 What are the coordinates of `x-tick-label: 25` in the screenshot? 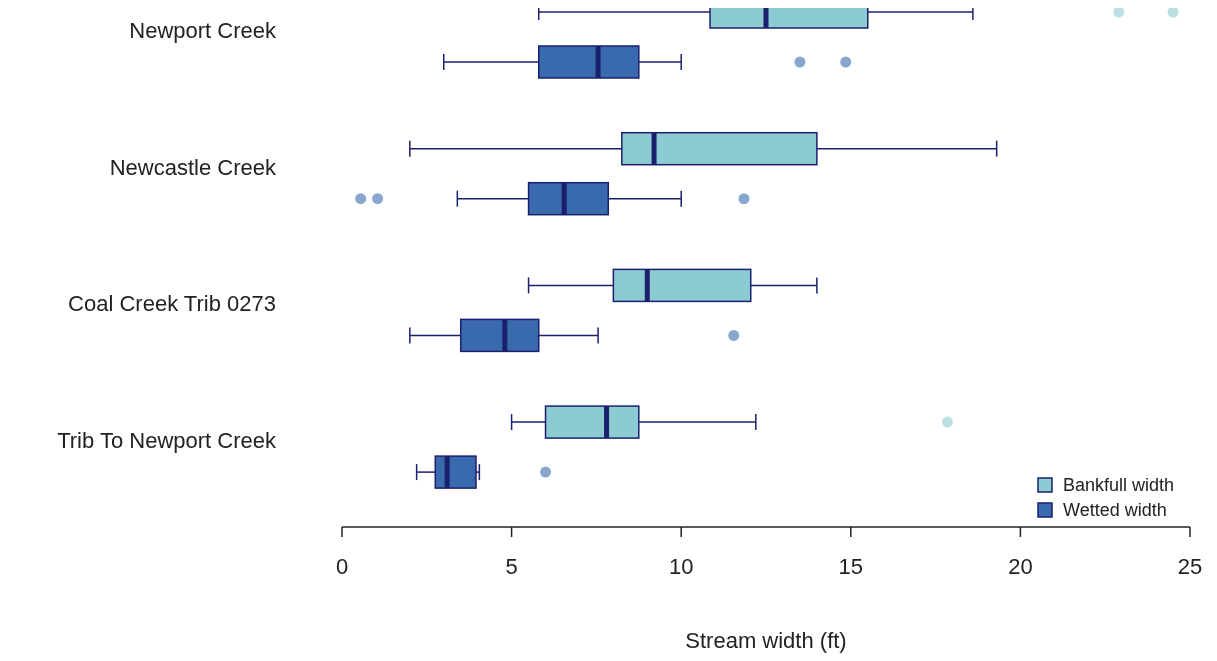 It's located at (1190, 566).